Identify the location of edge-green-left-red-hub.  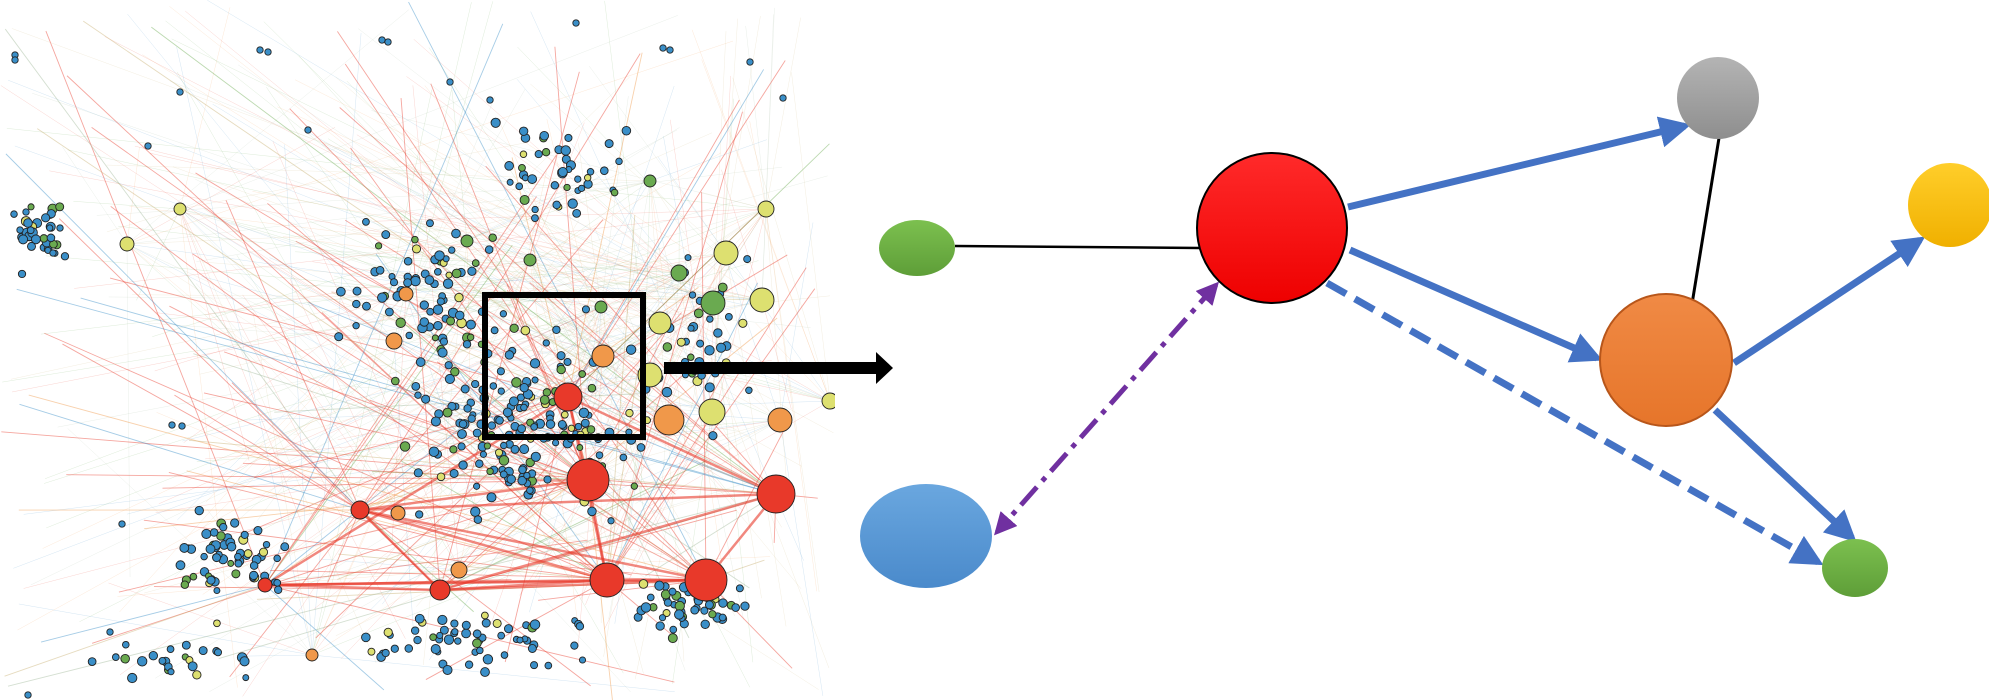
(1077, 247).